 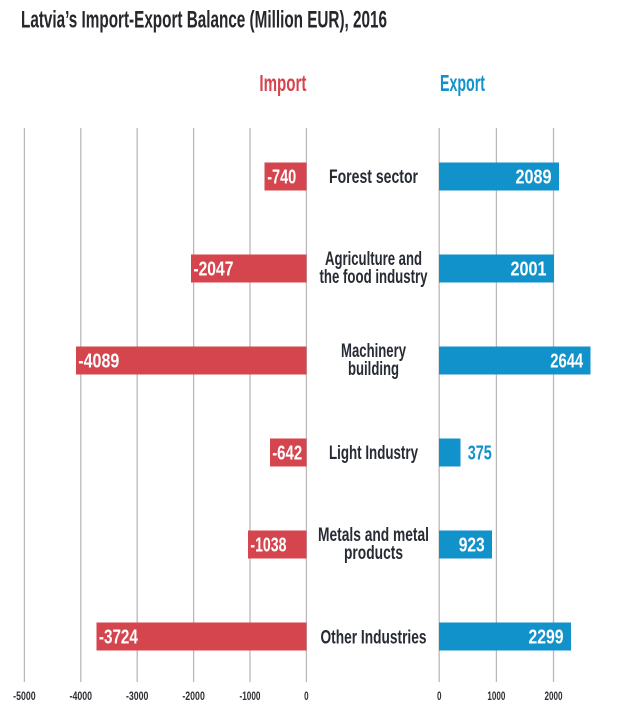 What do you see at coordinates (554, 696) in the screenshot?
I see `svg-text: 2000` at bounding box center [554, 696].